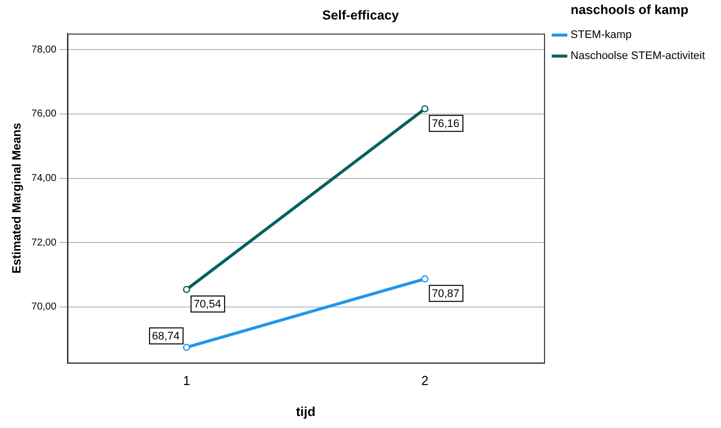 Image resolution: width=721 pixels, height=428 pixels. I want to click on legend-title: naschools of kamp, so click(629, 10).